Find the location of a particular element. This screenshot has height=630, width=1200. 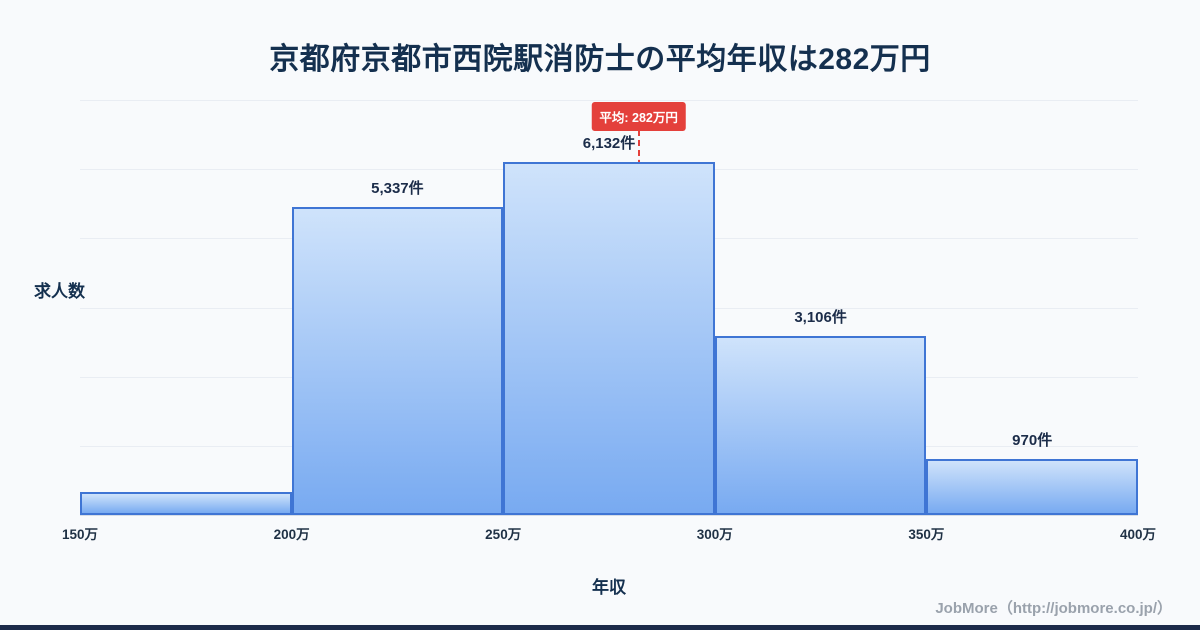

bar-value-label: 5,337件 is located at coordinates (397, 189).